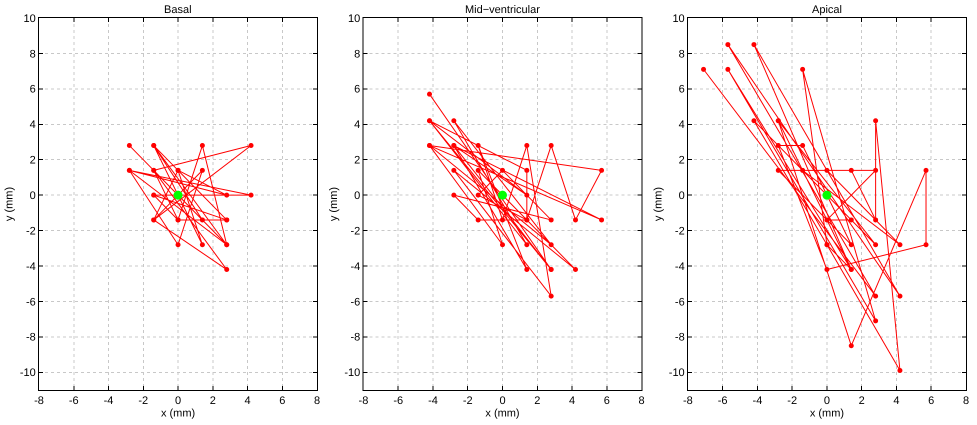  I want to click on chart-title: Mid−ventricular, so click(502, 10).